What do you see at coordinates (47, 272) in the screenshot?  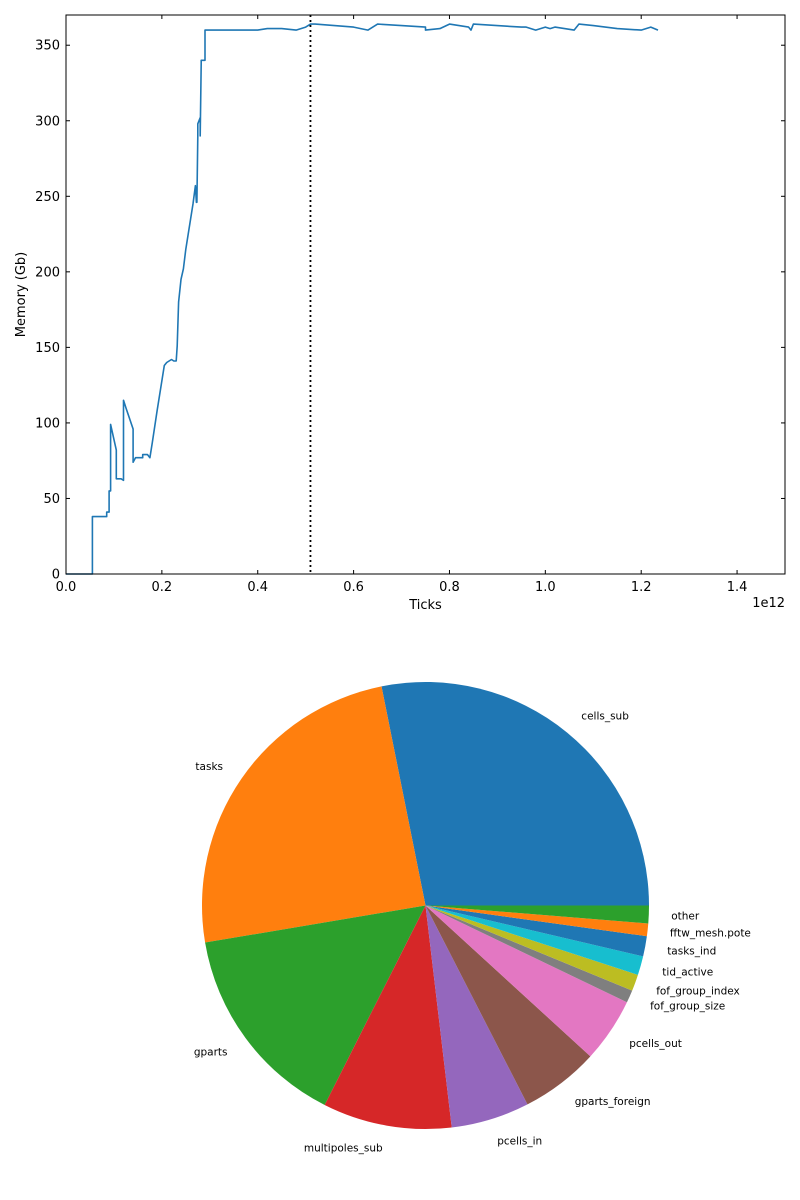 I see `y-tick-label: 200` at bounding box center [47, 272].